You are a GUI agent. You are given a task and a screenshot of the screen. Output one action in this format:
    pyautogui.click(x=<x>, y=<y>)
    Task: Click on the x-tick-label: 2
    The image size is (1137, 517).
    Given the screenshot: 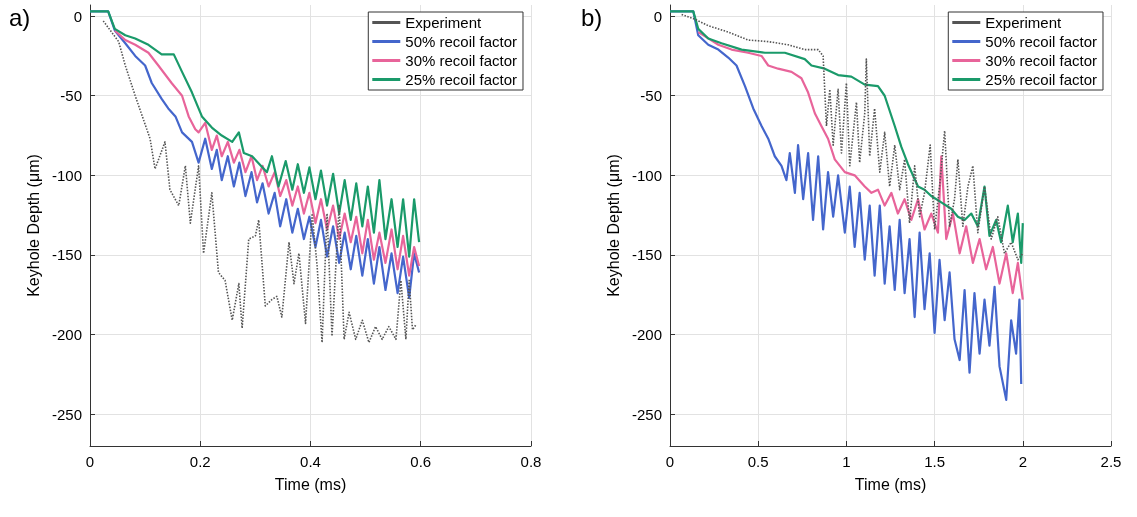 What is the action you would take?
    pyautogui.click(x=1022, y=461)
    